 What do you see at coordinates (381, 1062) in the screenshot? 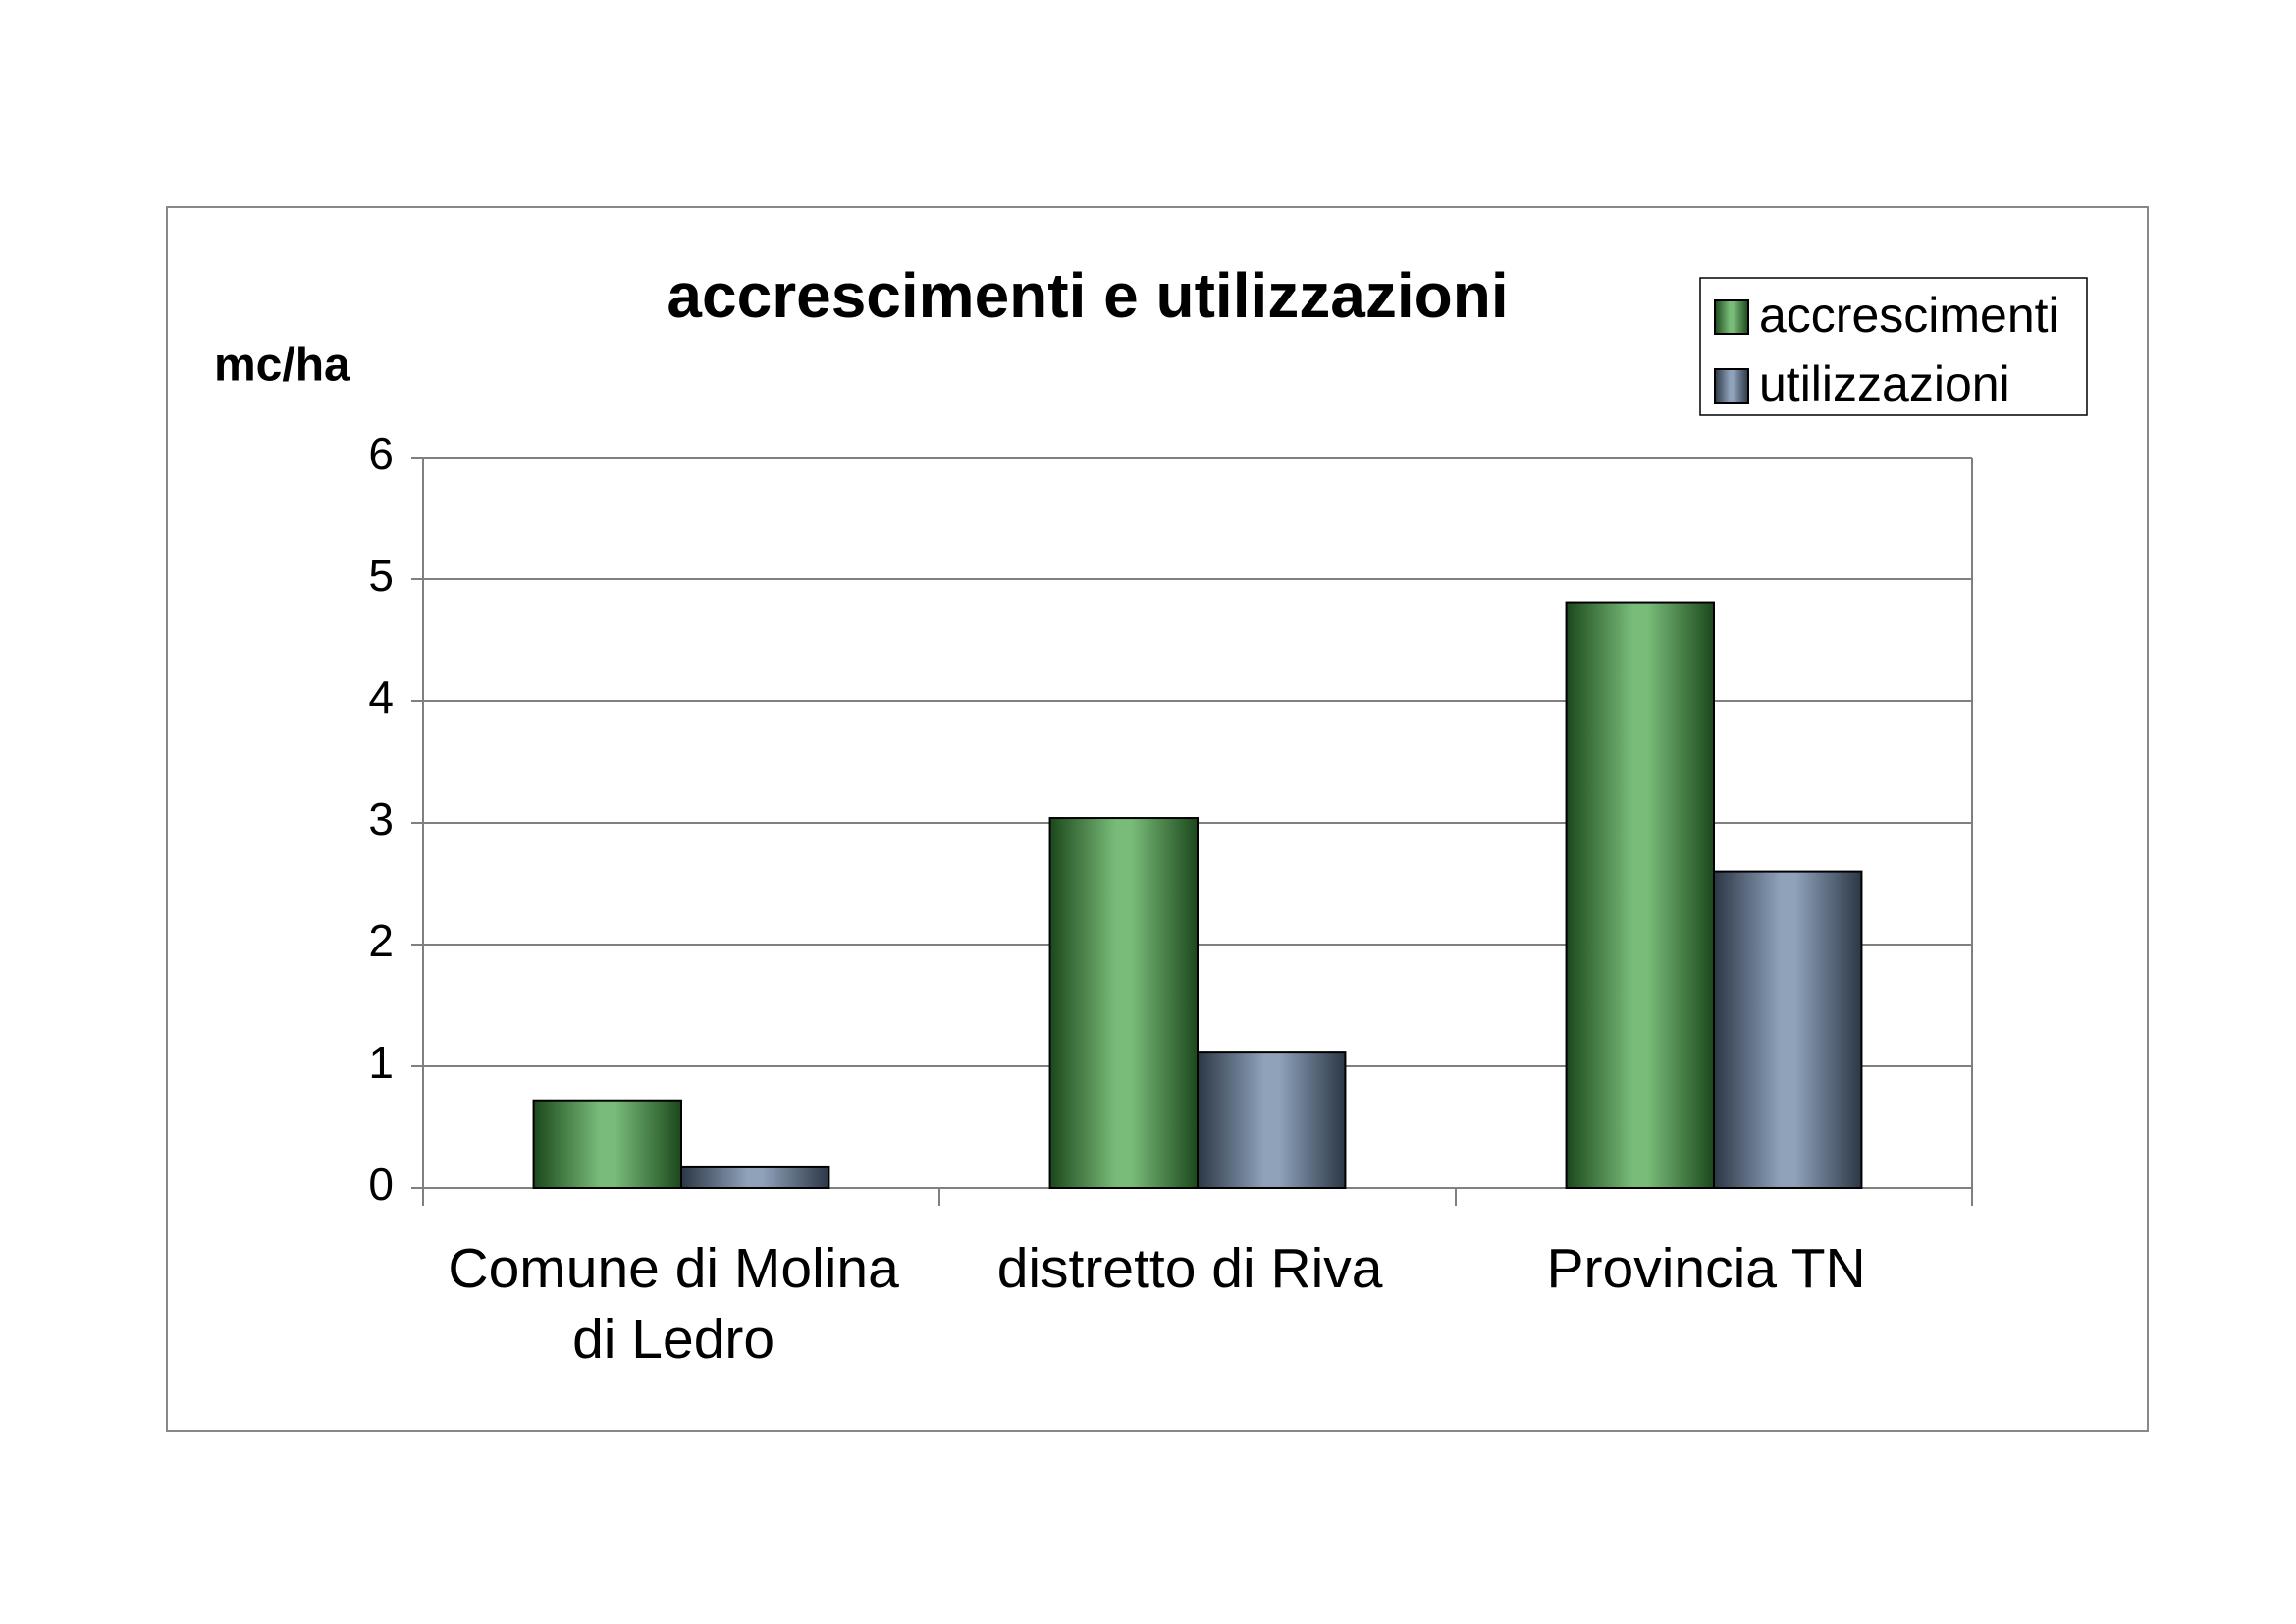
I see `y-tick-label: 1` at bounding box center [381, 1062].